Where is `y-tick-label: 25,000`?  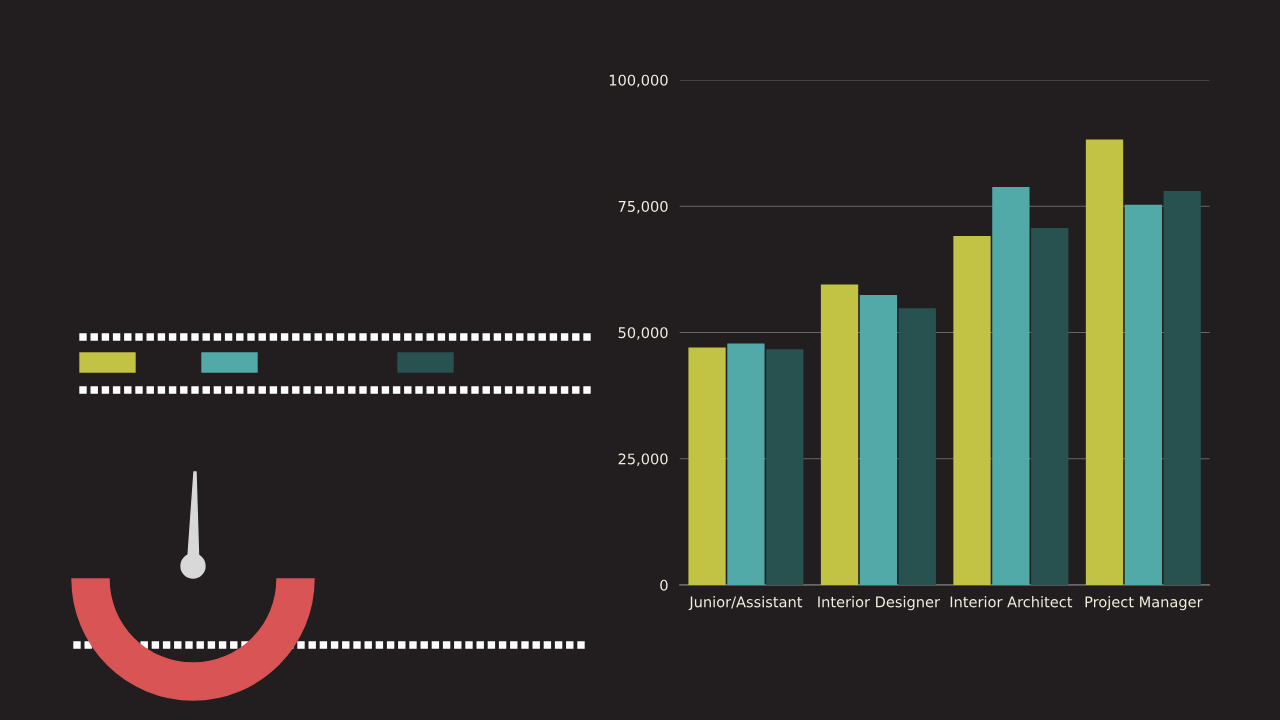 y-tick-label: 25,000 is located at coordinates (643, 459).